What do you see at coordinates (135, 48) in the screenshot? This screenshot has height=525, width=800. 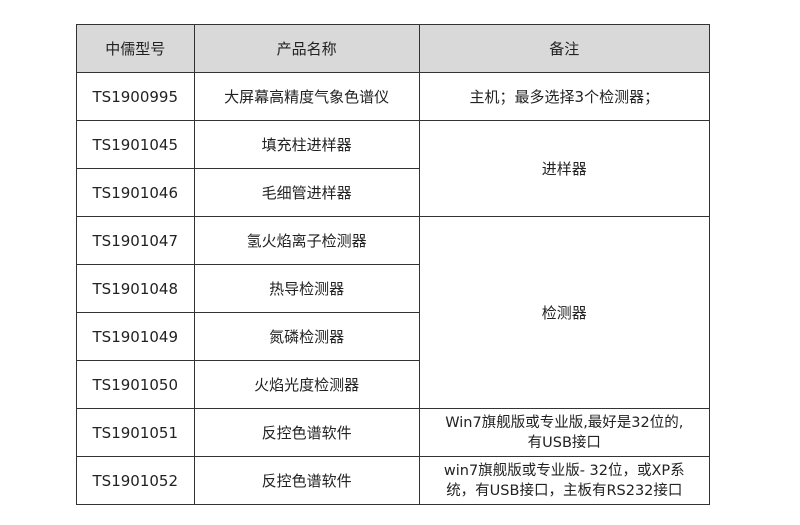 I see `header-model: 中儒型号` at bounding box center [135, 48].